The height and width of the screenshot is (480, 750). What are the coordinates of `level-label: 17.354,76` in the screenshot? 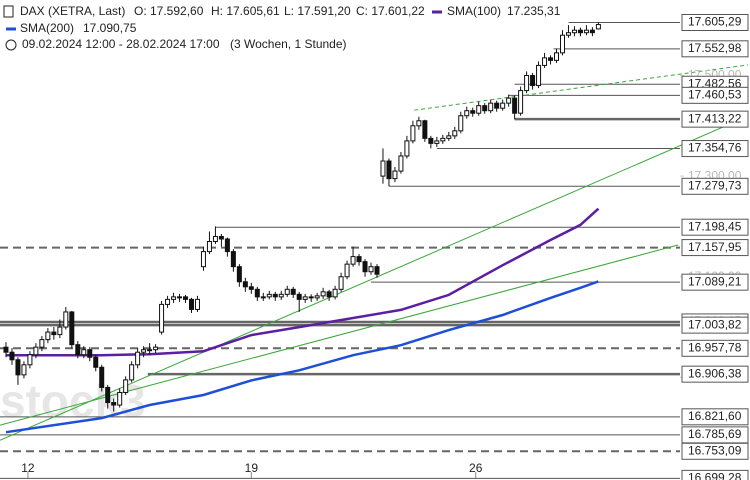 It's located at (715, 148).